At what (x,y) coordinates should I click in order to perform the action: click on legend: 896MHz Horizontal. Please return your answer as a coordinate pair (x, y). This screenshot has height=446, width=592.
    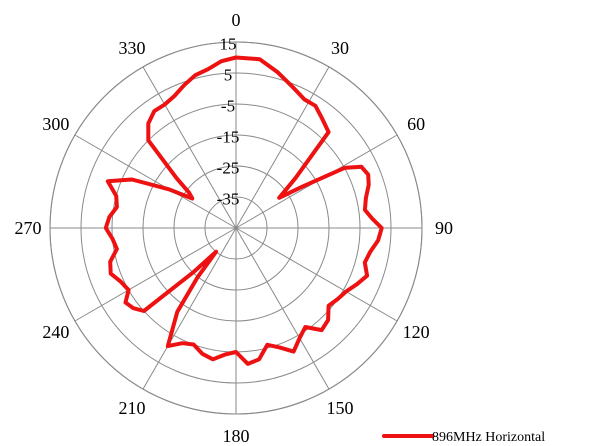
    Looking at the image, I should click on (463, 437).